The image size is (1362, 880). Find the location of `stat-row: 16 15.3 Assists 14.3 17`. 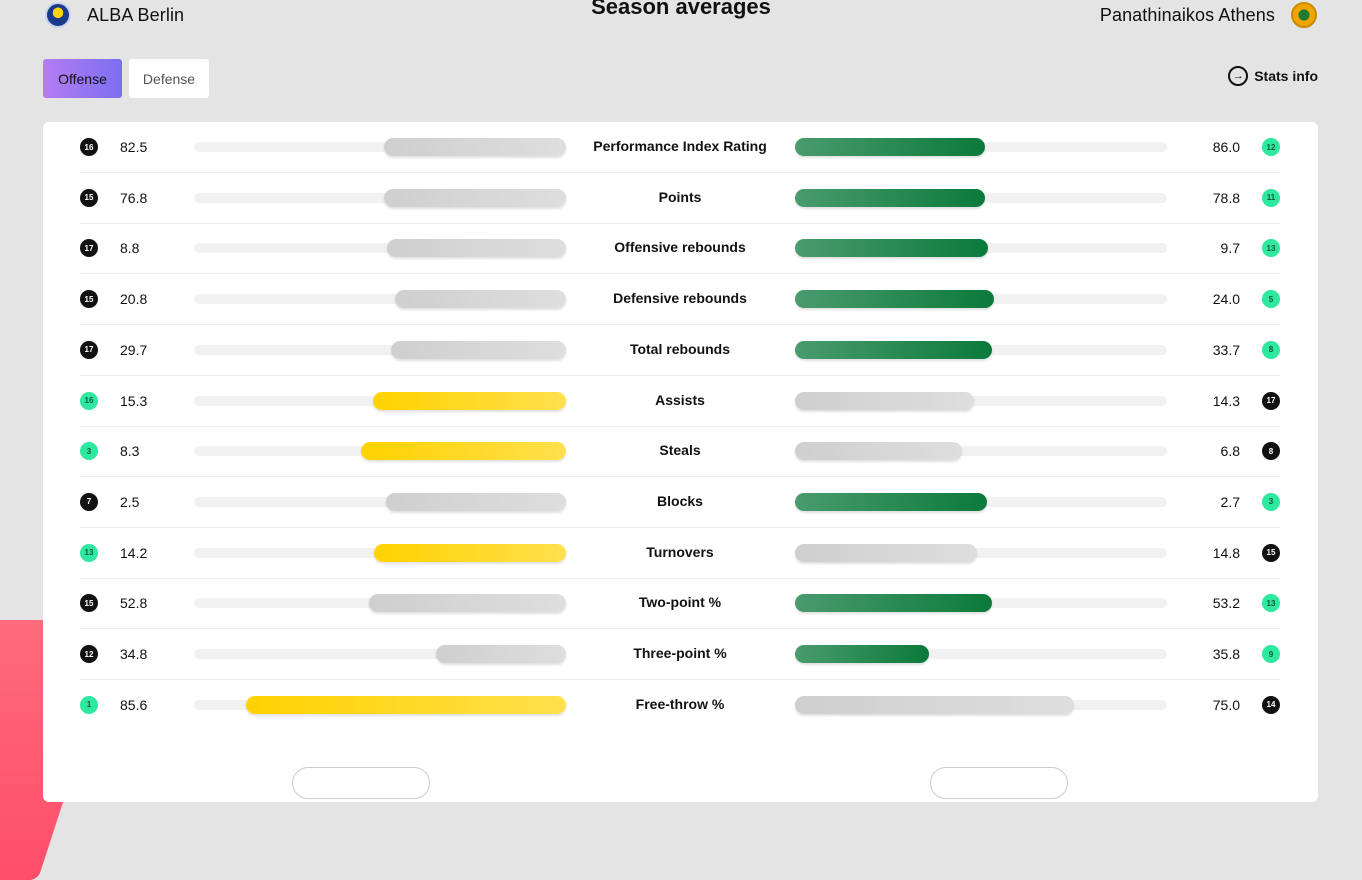

stat-row: 16 15.3 Assists 14.3 17 is located at coordinates (680, 401).